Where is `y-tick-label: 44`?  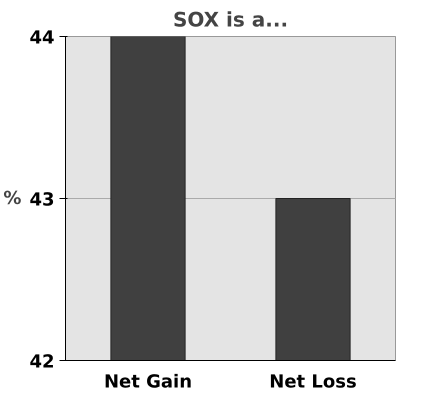 y-tick-label: 44 is located at coordinates (42, 38).